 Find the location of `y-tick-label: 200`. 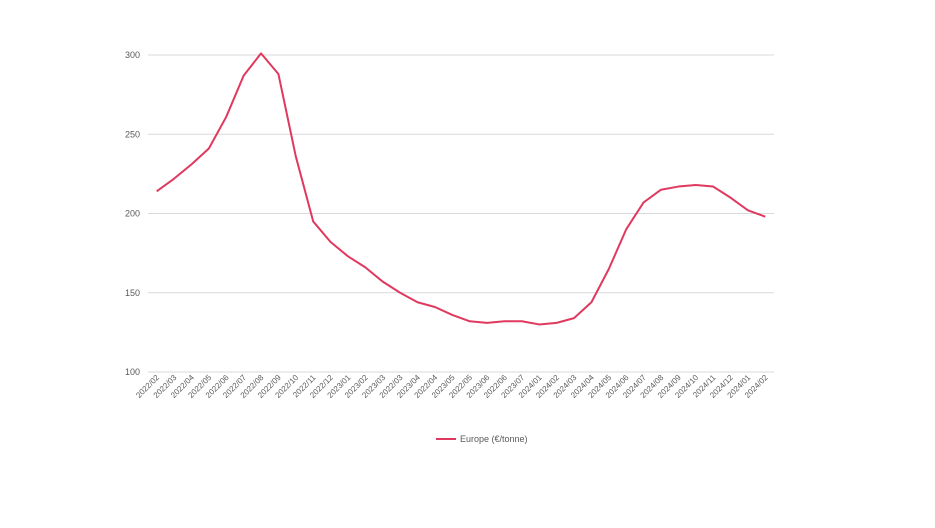

y-tick-label: 200 is located at coordinates (132, 214).